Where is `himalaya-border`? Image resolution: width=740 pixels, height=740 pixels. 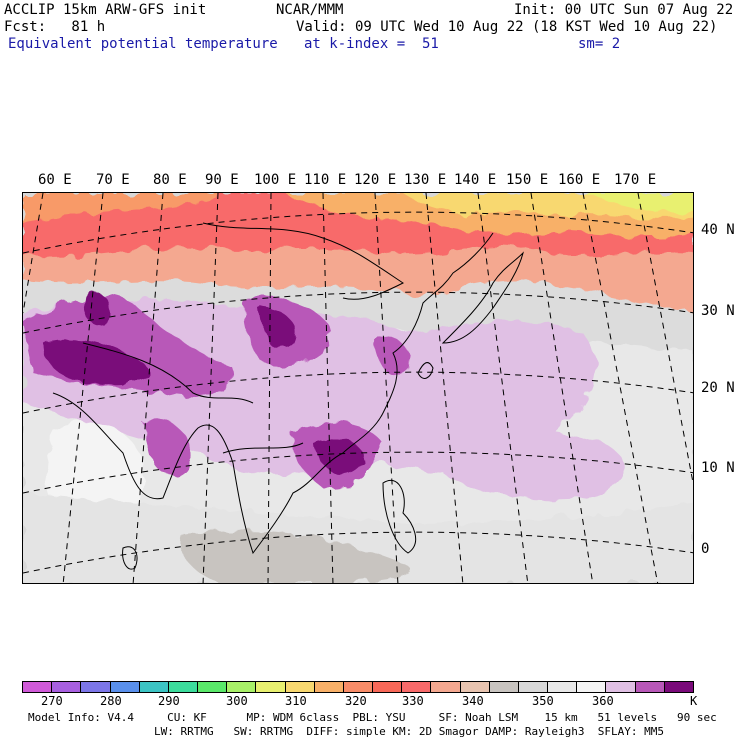 himalaya-border is located at coordinates (168, 373).